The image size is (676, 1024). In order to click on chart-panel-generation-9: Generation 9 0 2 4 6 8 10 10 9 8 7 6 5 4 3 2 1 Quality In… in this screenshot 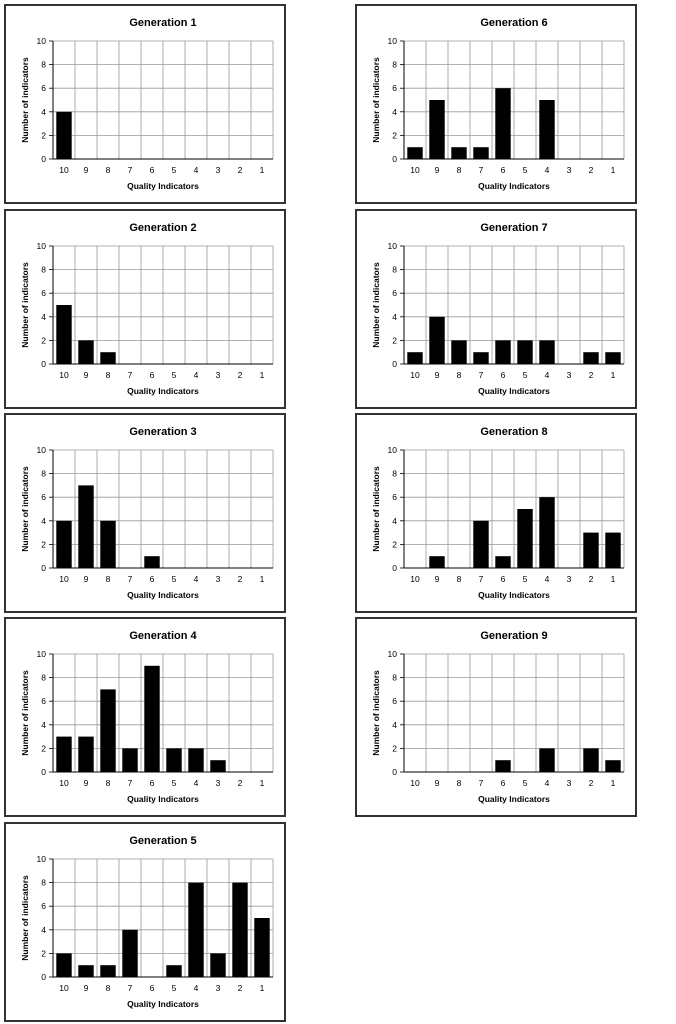, I will do `click(496, 717)`.